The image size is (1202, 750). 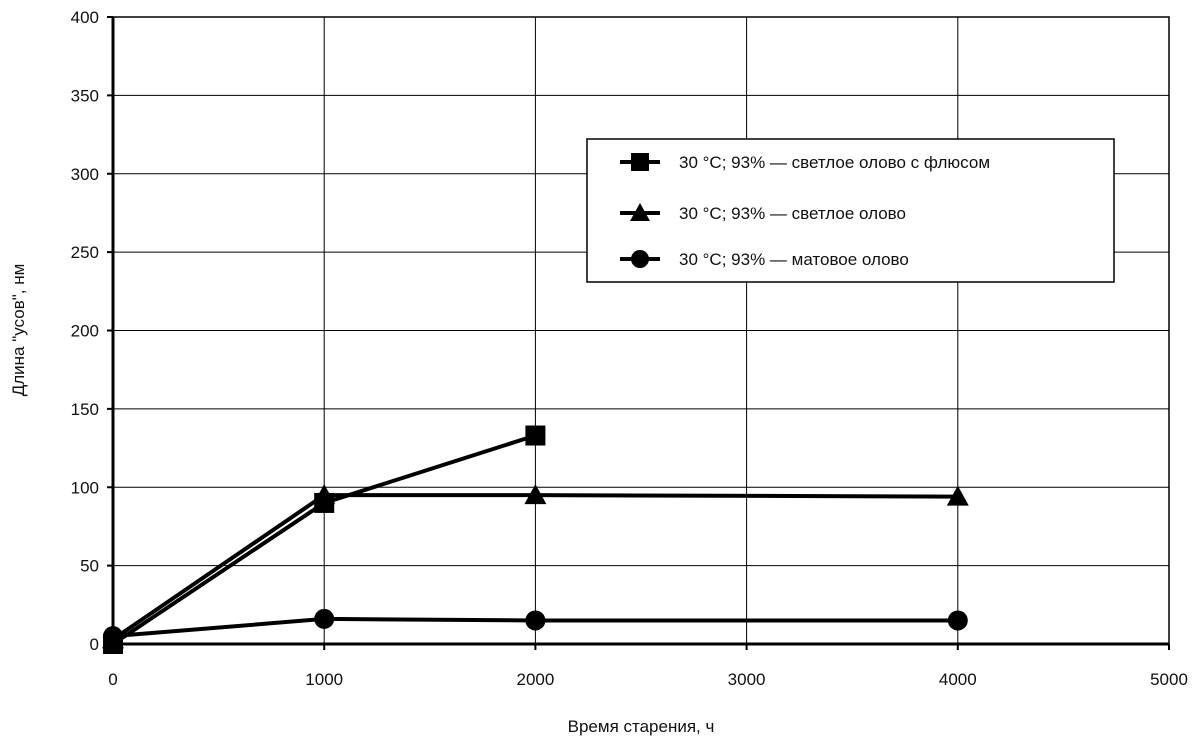 I want to click on x-tick-label: 5000, so click(x=1169, y=679).